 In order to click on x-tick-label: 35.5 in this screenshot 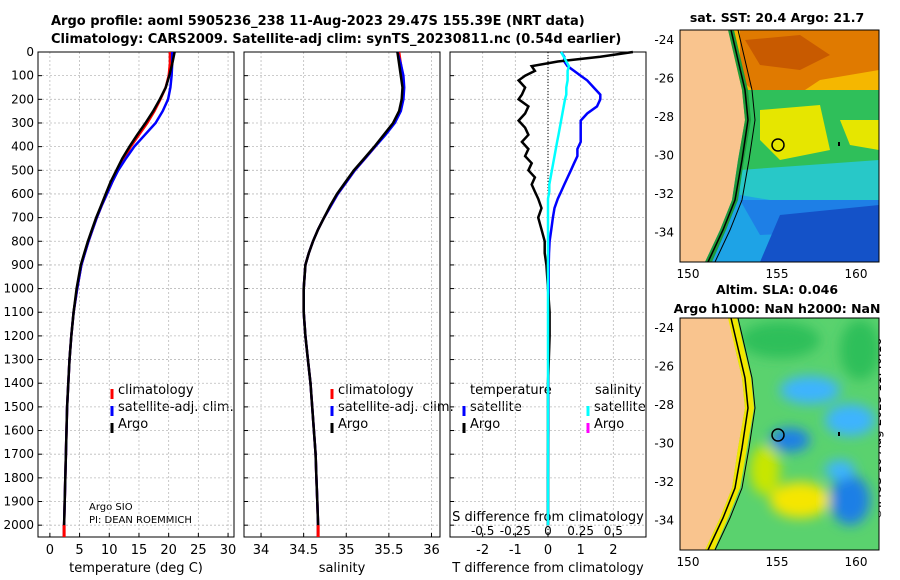, I will do `click(388, 550)`.